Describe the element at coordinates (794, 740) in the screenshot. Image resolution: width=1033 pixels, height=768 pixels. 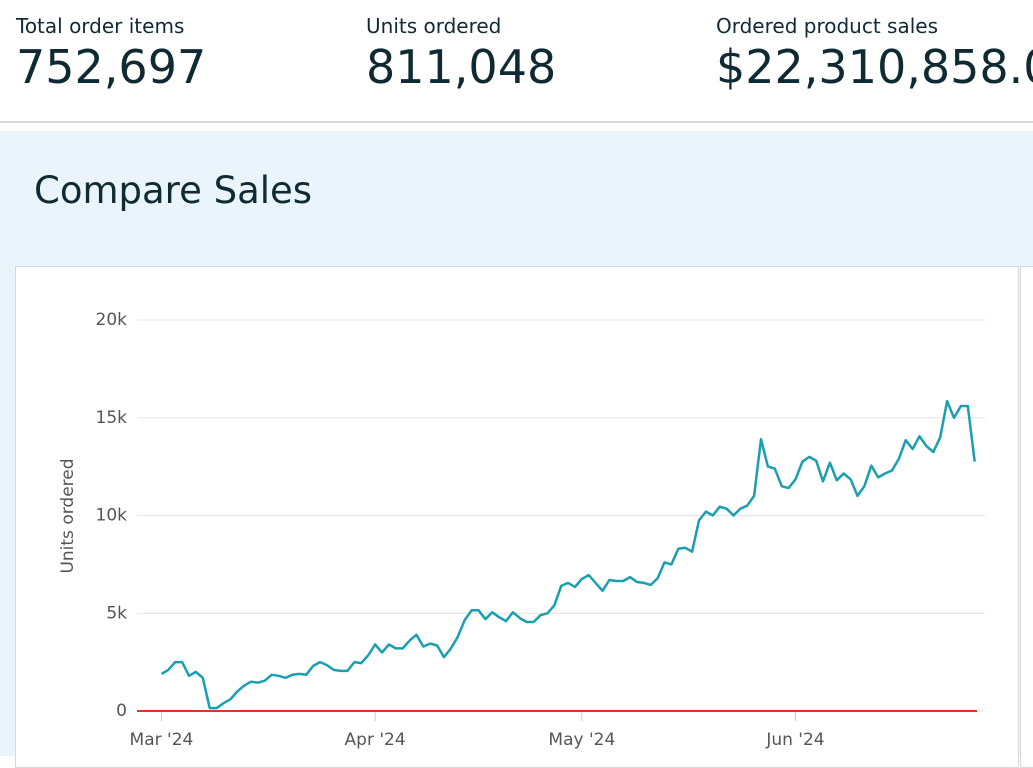
I see `x-tick-label: Jun '24` at that location.